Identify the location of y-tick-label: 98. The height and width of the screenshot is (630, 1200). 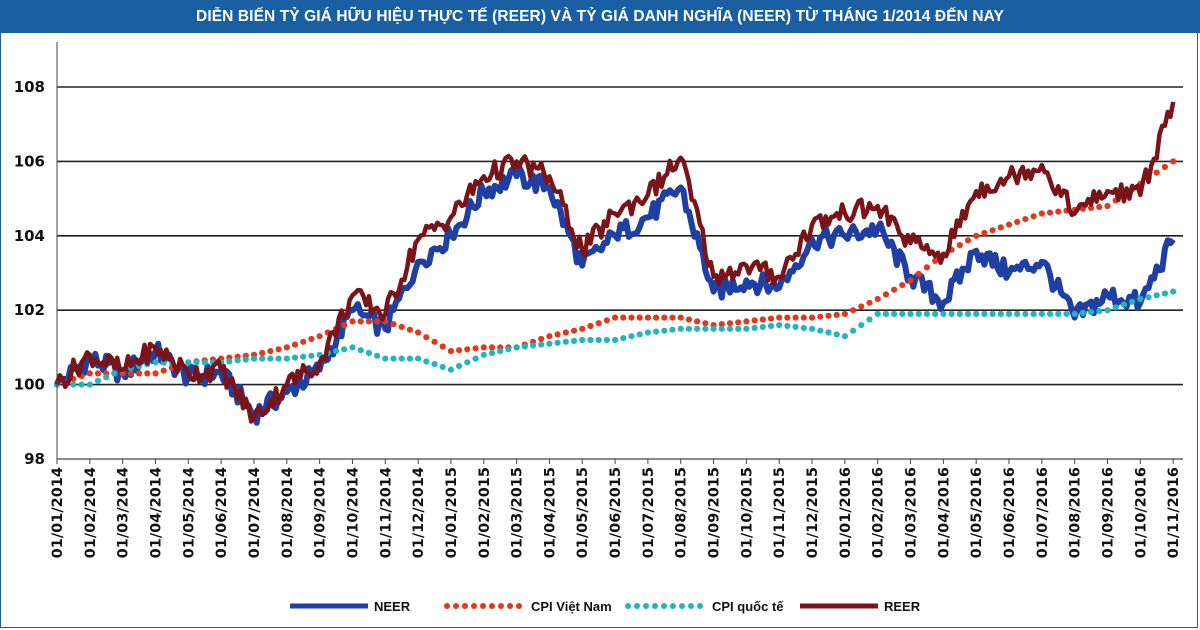
(34, 459).